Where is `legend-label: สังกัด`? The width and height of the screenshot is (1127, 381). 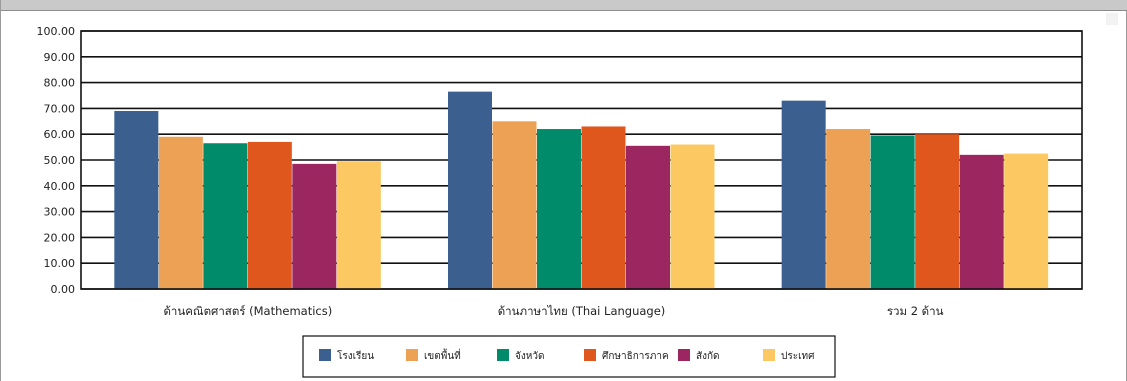 legend-label: สังกัด is located at coordinates (708, 356).